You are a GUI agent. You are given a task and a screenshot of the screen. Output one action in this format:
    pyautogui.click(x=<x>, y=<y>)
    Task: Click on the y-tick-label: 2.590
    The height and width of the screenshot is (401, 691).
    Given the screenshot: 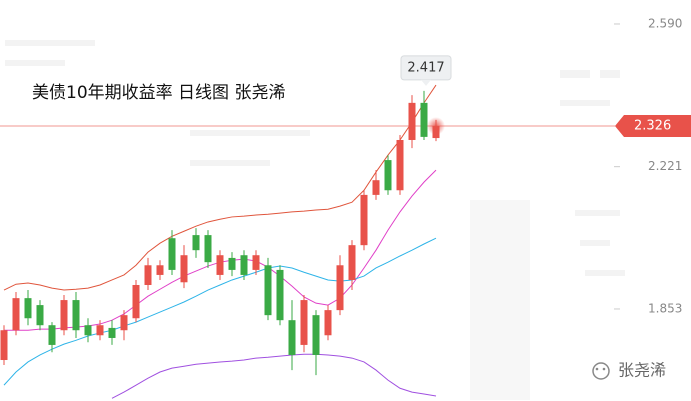 What is the action you would take?
    pyautogui.click(x=665, y=23)
    